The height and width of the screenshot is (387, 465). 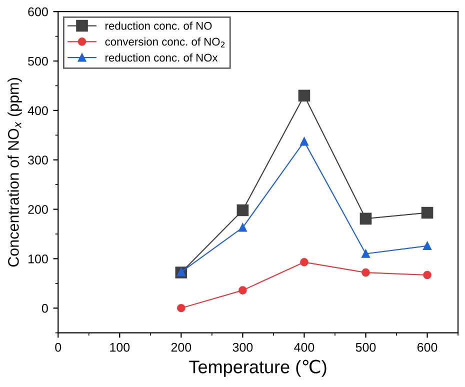 What do you see at coordinates (15, 172) in the screenshot?
I see `y-axis-title: Concentration of NO$_{x}$ (ppm)` at bounding box center [15, 172].